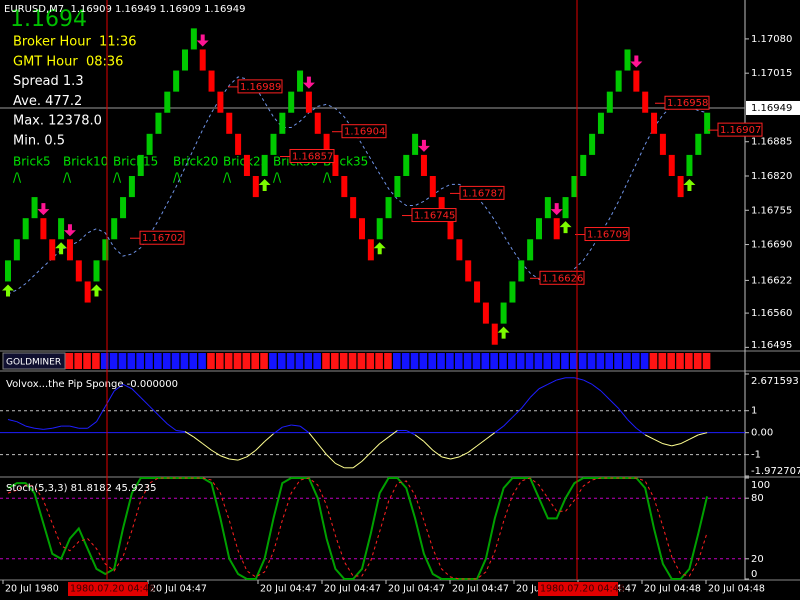  I want to click on info-text: Ave. 477.2, so click(47, 101).